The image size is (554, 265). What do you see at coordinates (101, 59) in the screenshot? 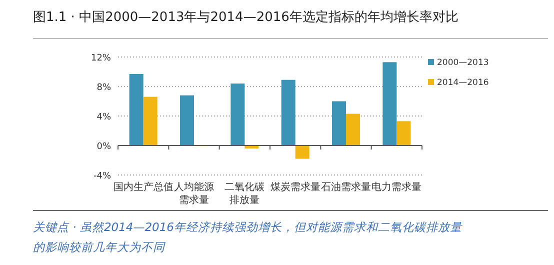
I see `y-tick-label: 12%` at bounding box center [101, 59].